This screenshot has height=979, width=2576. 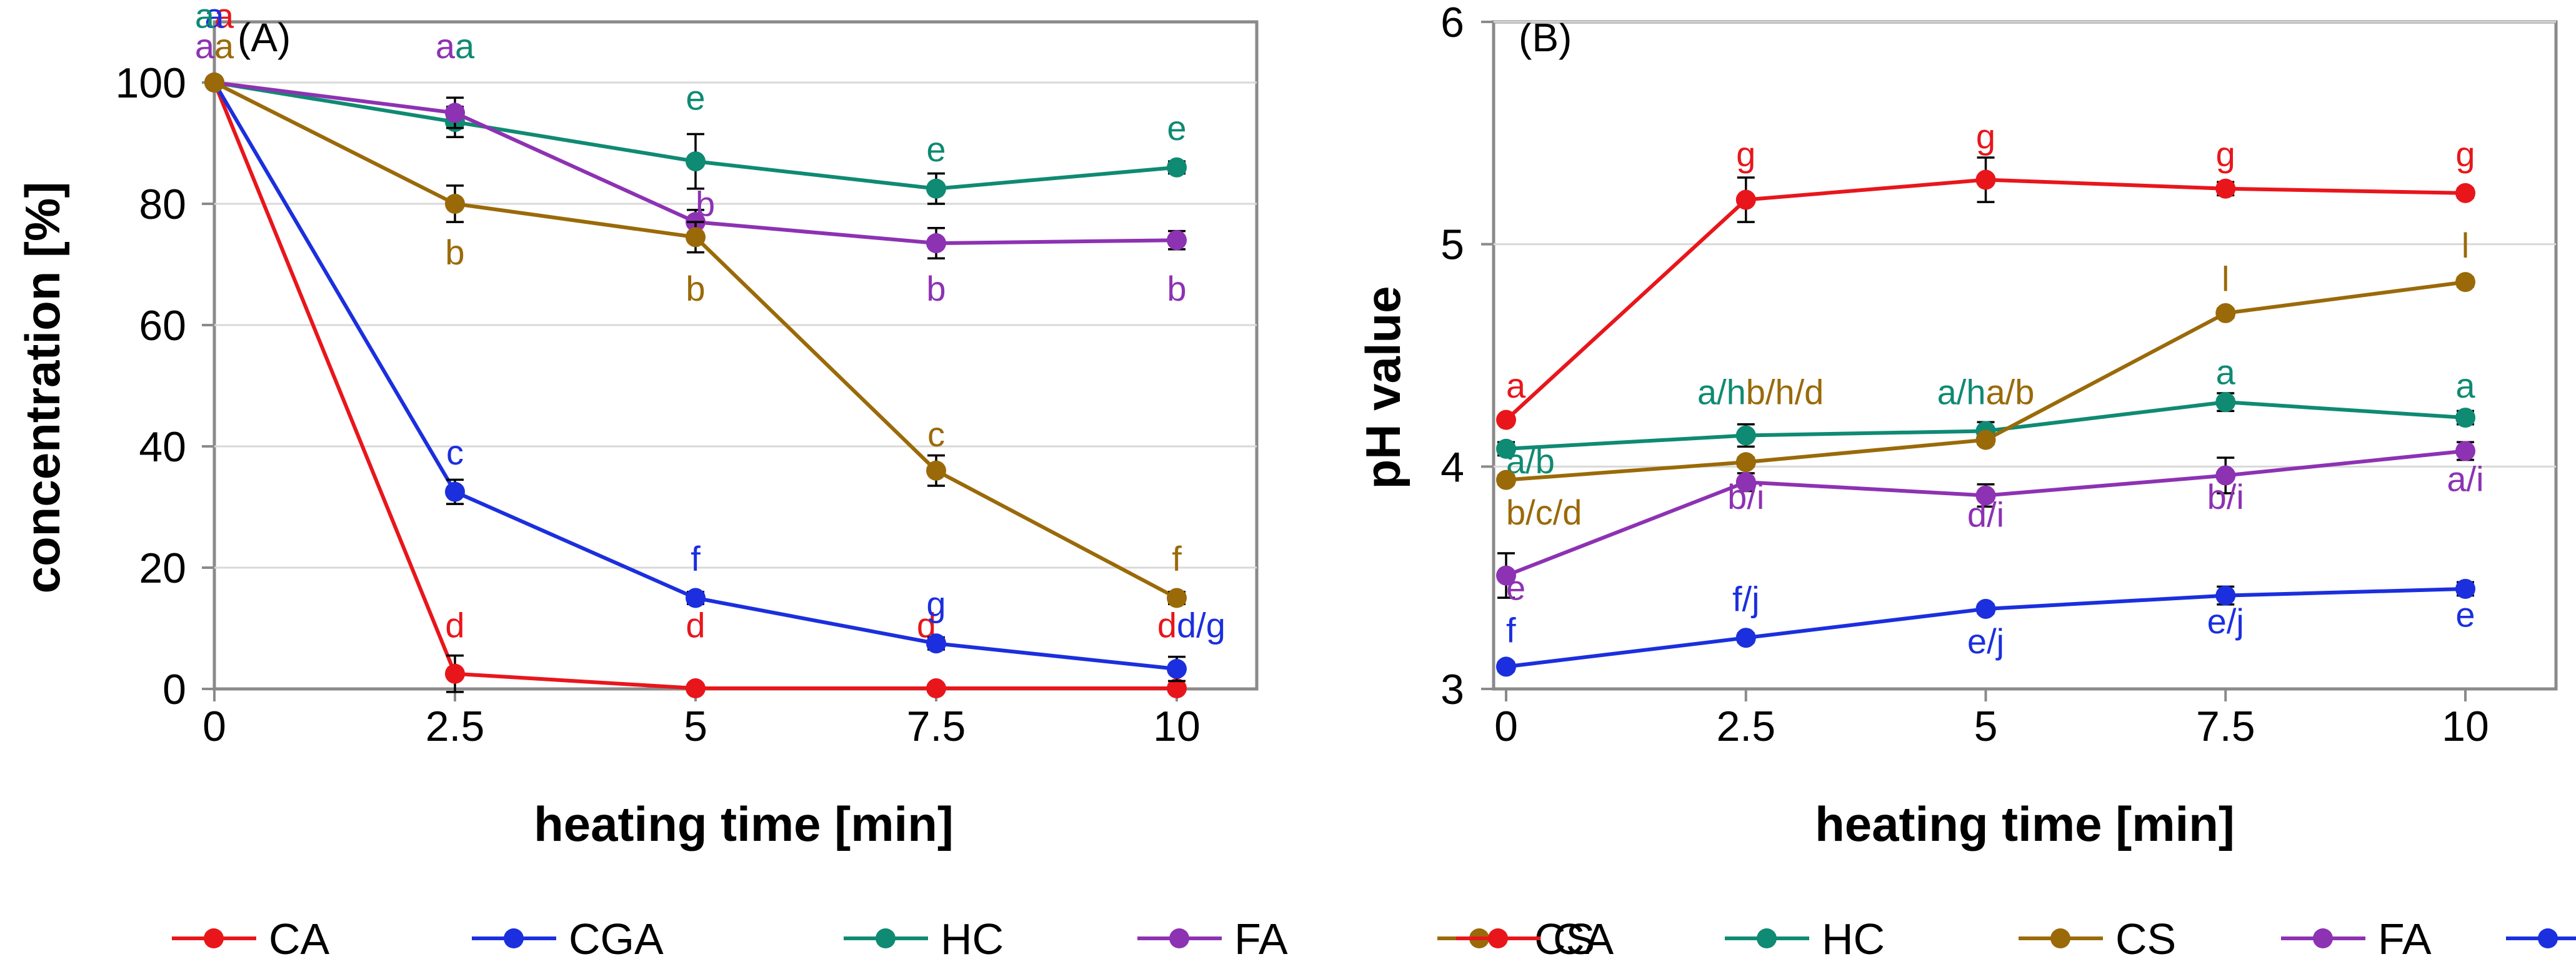 I want to click on panel-b-x-axis-label: heating time [min], so click(x=2025, y=823).